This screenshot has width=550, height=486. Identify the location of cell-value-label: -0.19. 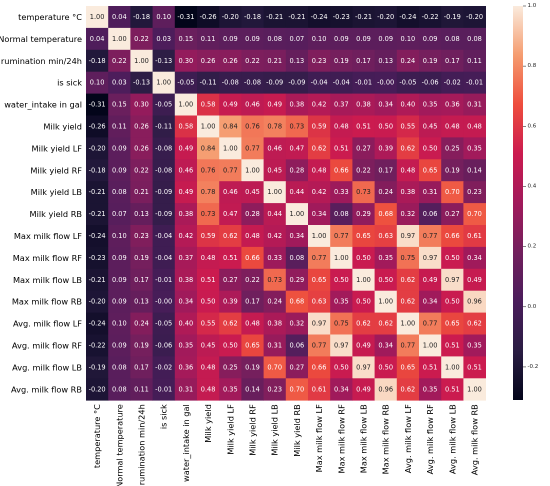
(97, 367).